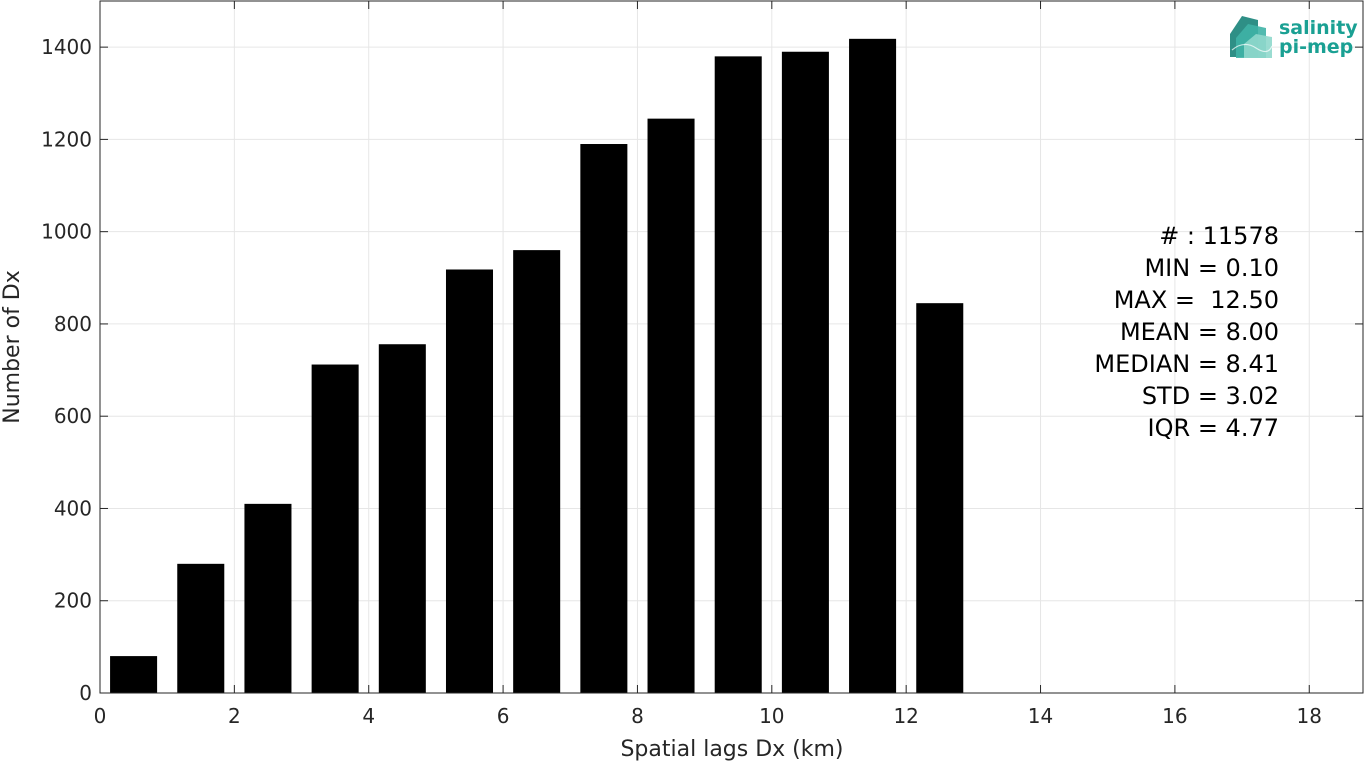  What do you see at coordinates (503, 716) in the screenshot?
I see `x-tick-label: 6` at bounding box center [503, 716].